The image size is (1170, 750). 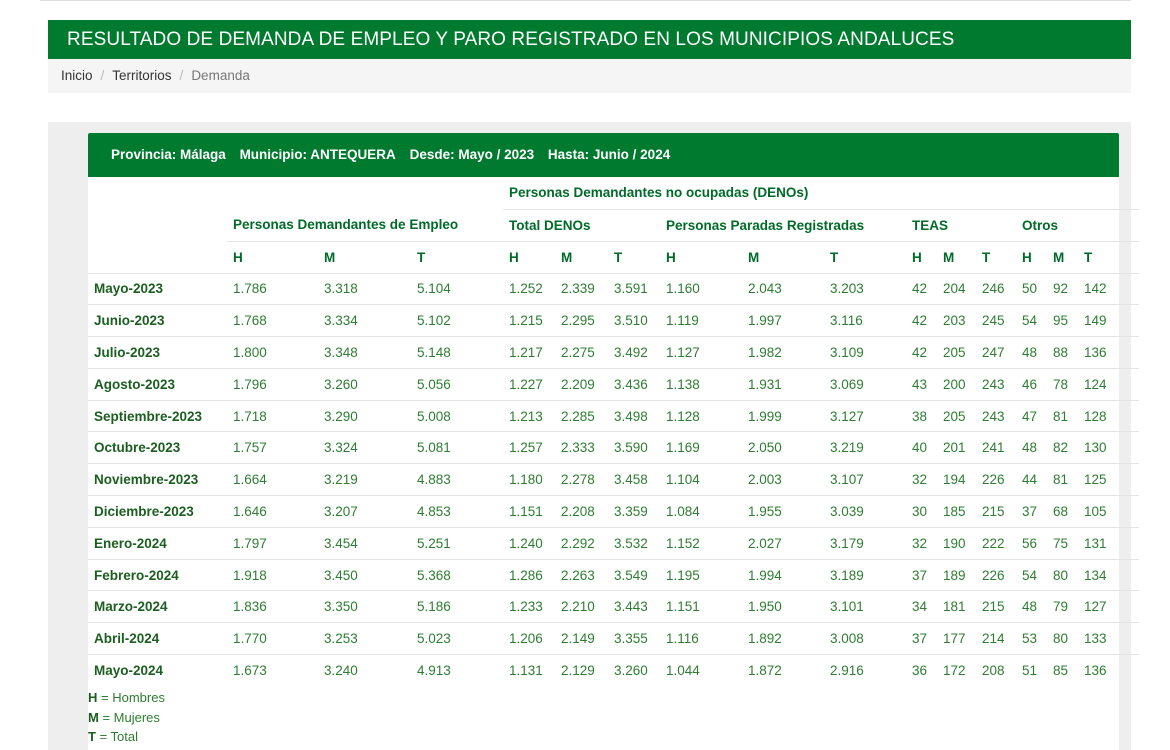 I want to click on table-cell: 5.081, so click(x=457, y=447).